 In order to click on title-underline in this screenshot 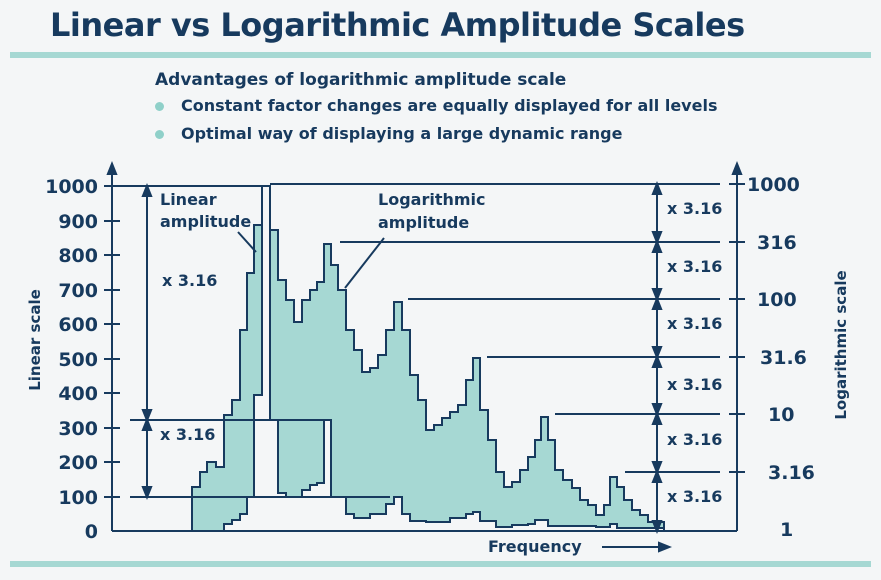, I will do `click(440, 55)`.